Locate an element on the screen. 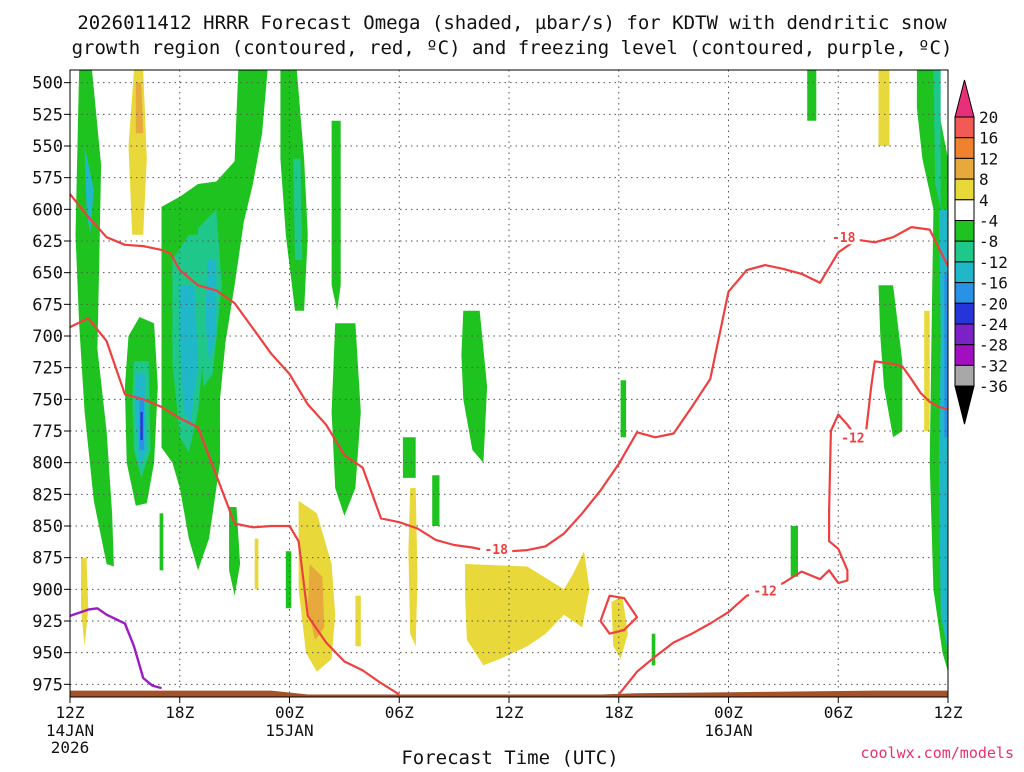  colorbar-label-0: 20 is located at coordinates (988, 117).